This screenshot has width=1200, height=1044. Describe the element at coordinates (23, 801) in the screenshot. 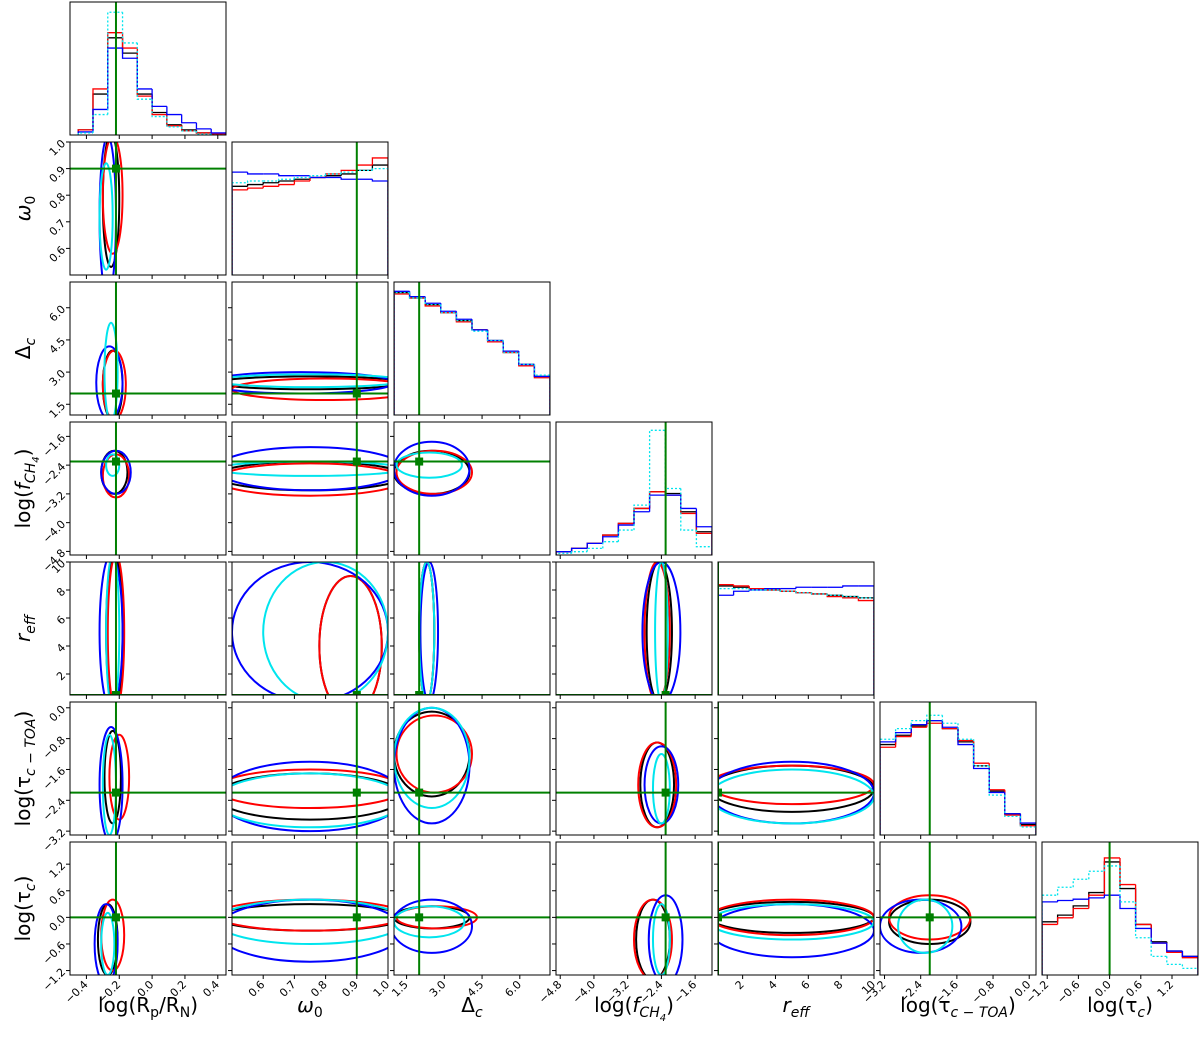

I see `axis-label-part: log(τ` at that location.